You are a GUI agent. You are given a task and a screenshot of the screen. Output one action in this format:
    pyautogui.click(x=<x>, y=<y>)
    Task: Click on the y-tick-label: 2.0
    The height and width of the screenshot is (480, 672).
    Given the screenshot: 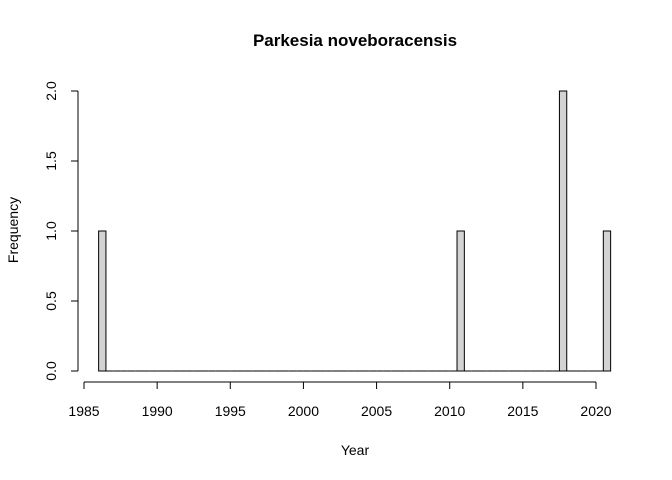 What is the action you would take?
    pyautogui.click(x=51, y=91)
    